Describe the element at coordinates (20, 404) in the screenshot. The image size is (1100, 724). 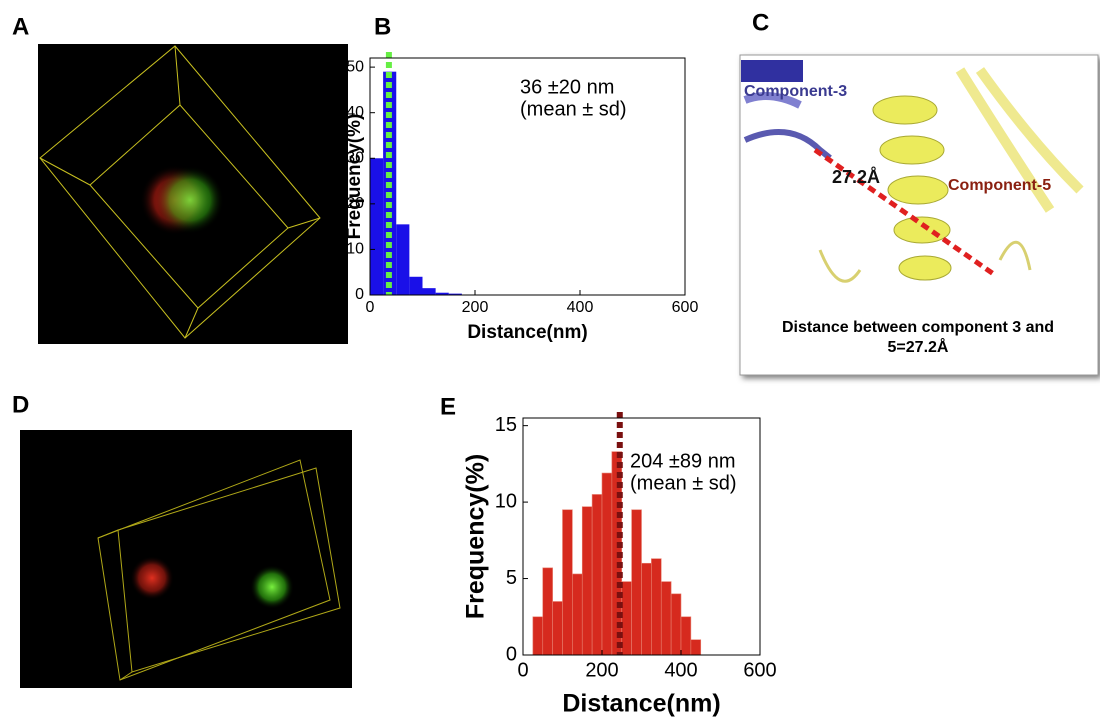
I see `panel-label: D` at that location.